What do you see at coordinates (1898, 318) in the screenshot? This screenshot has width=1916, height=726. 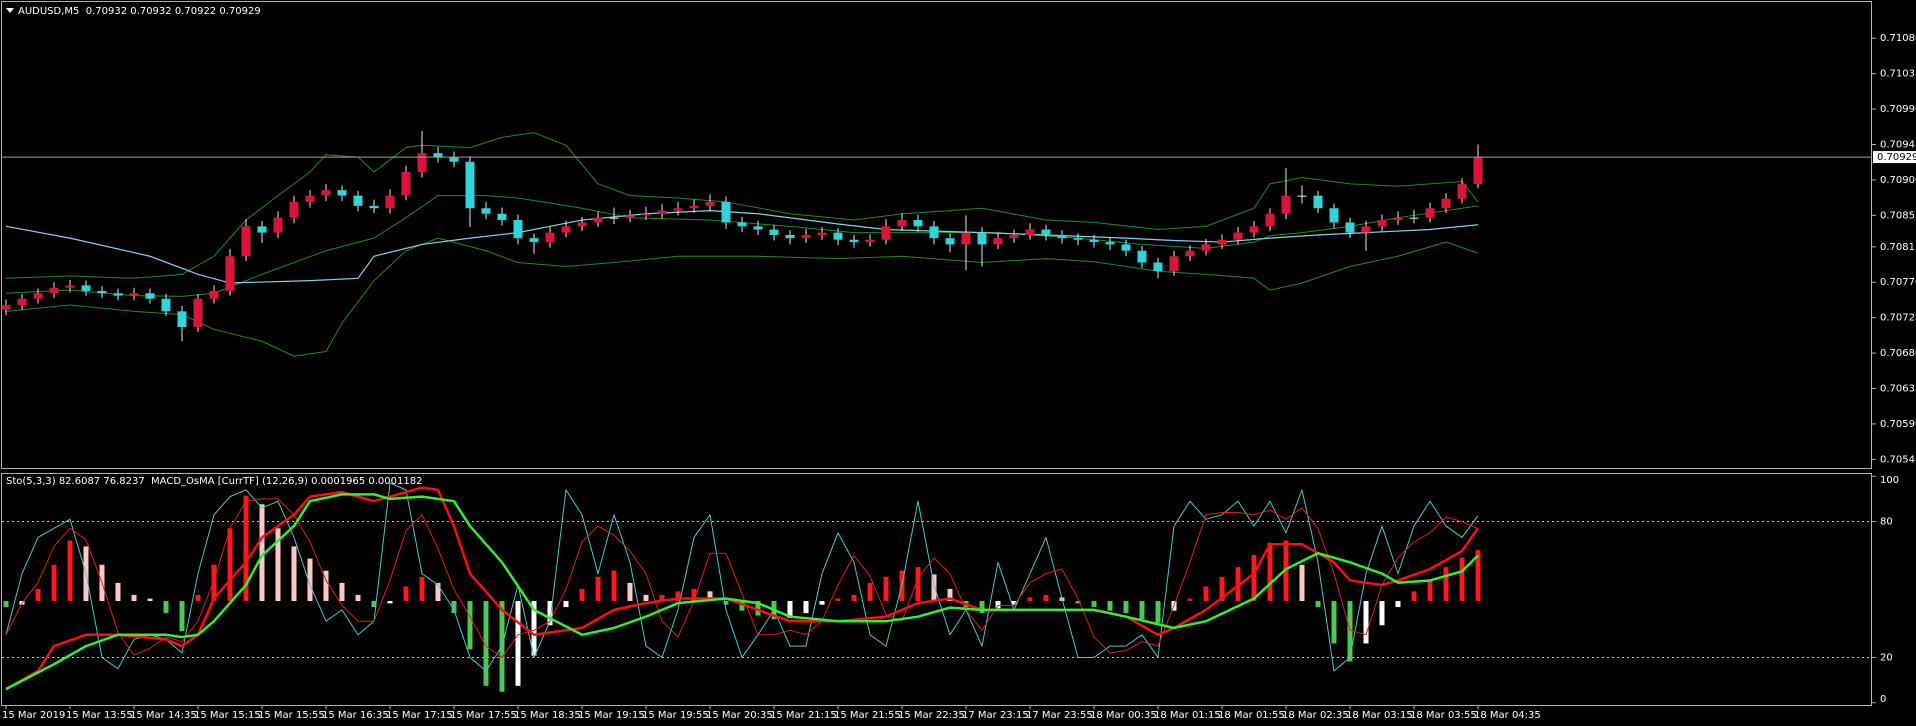 I see `y-tick-label: 0.70725` at bounding box center [1898, 318].